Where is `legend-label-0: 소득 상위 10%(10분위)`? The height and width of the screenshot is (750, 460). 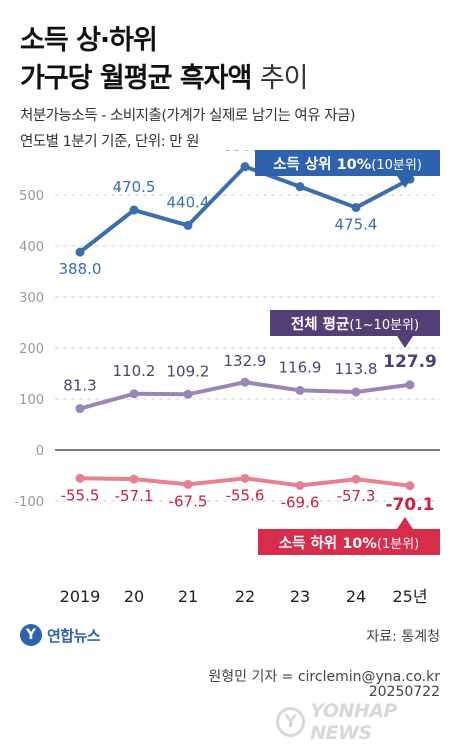 legend-label-0: 소득 상위 10%(10분위) is located at coordinates (347, 164).